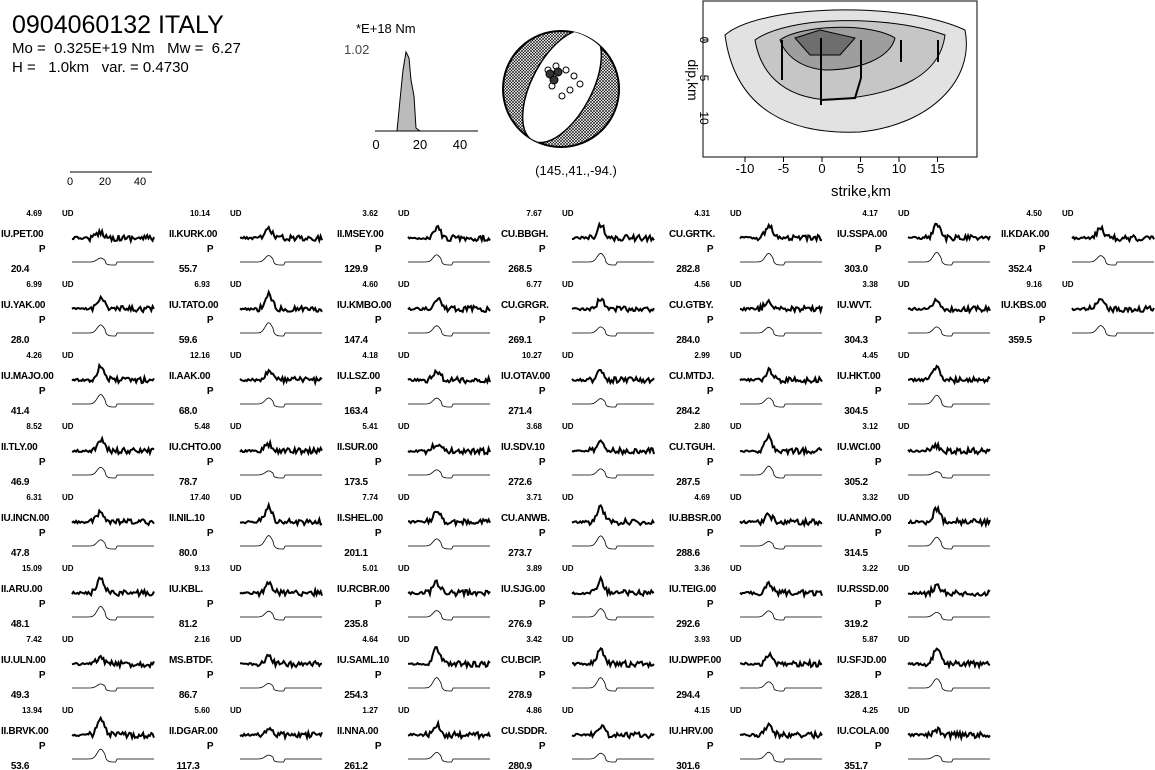 This screenshot has width=1155, height=770. I want to click on azimuth: 282.8, so click(688, 269).